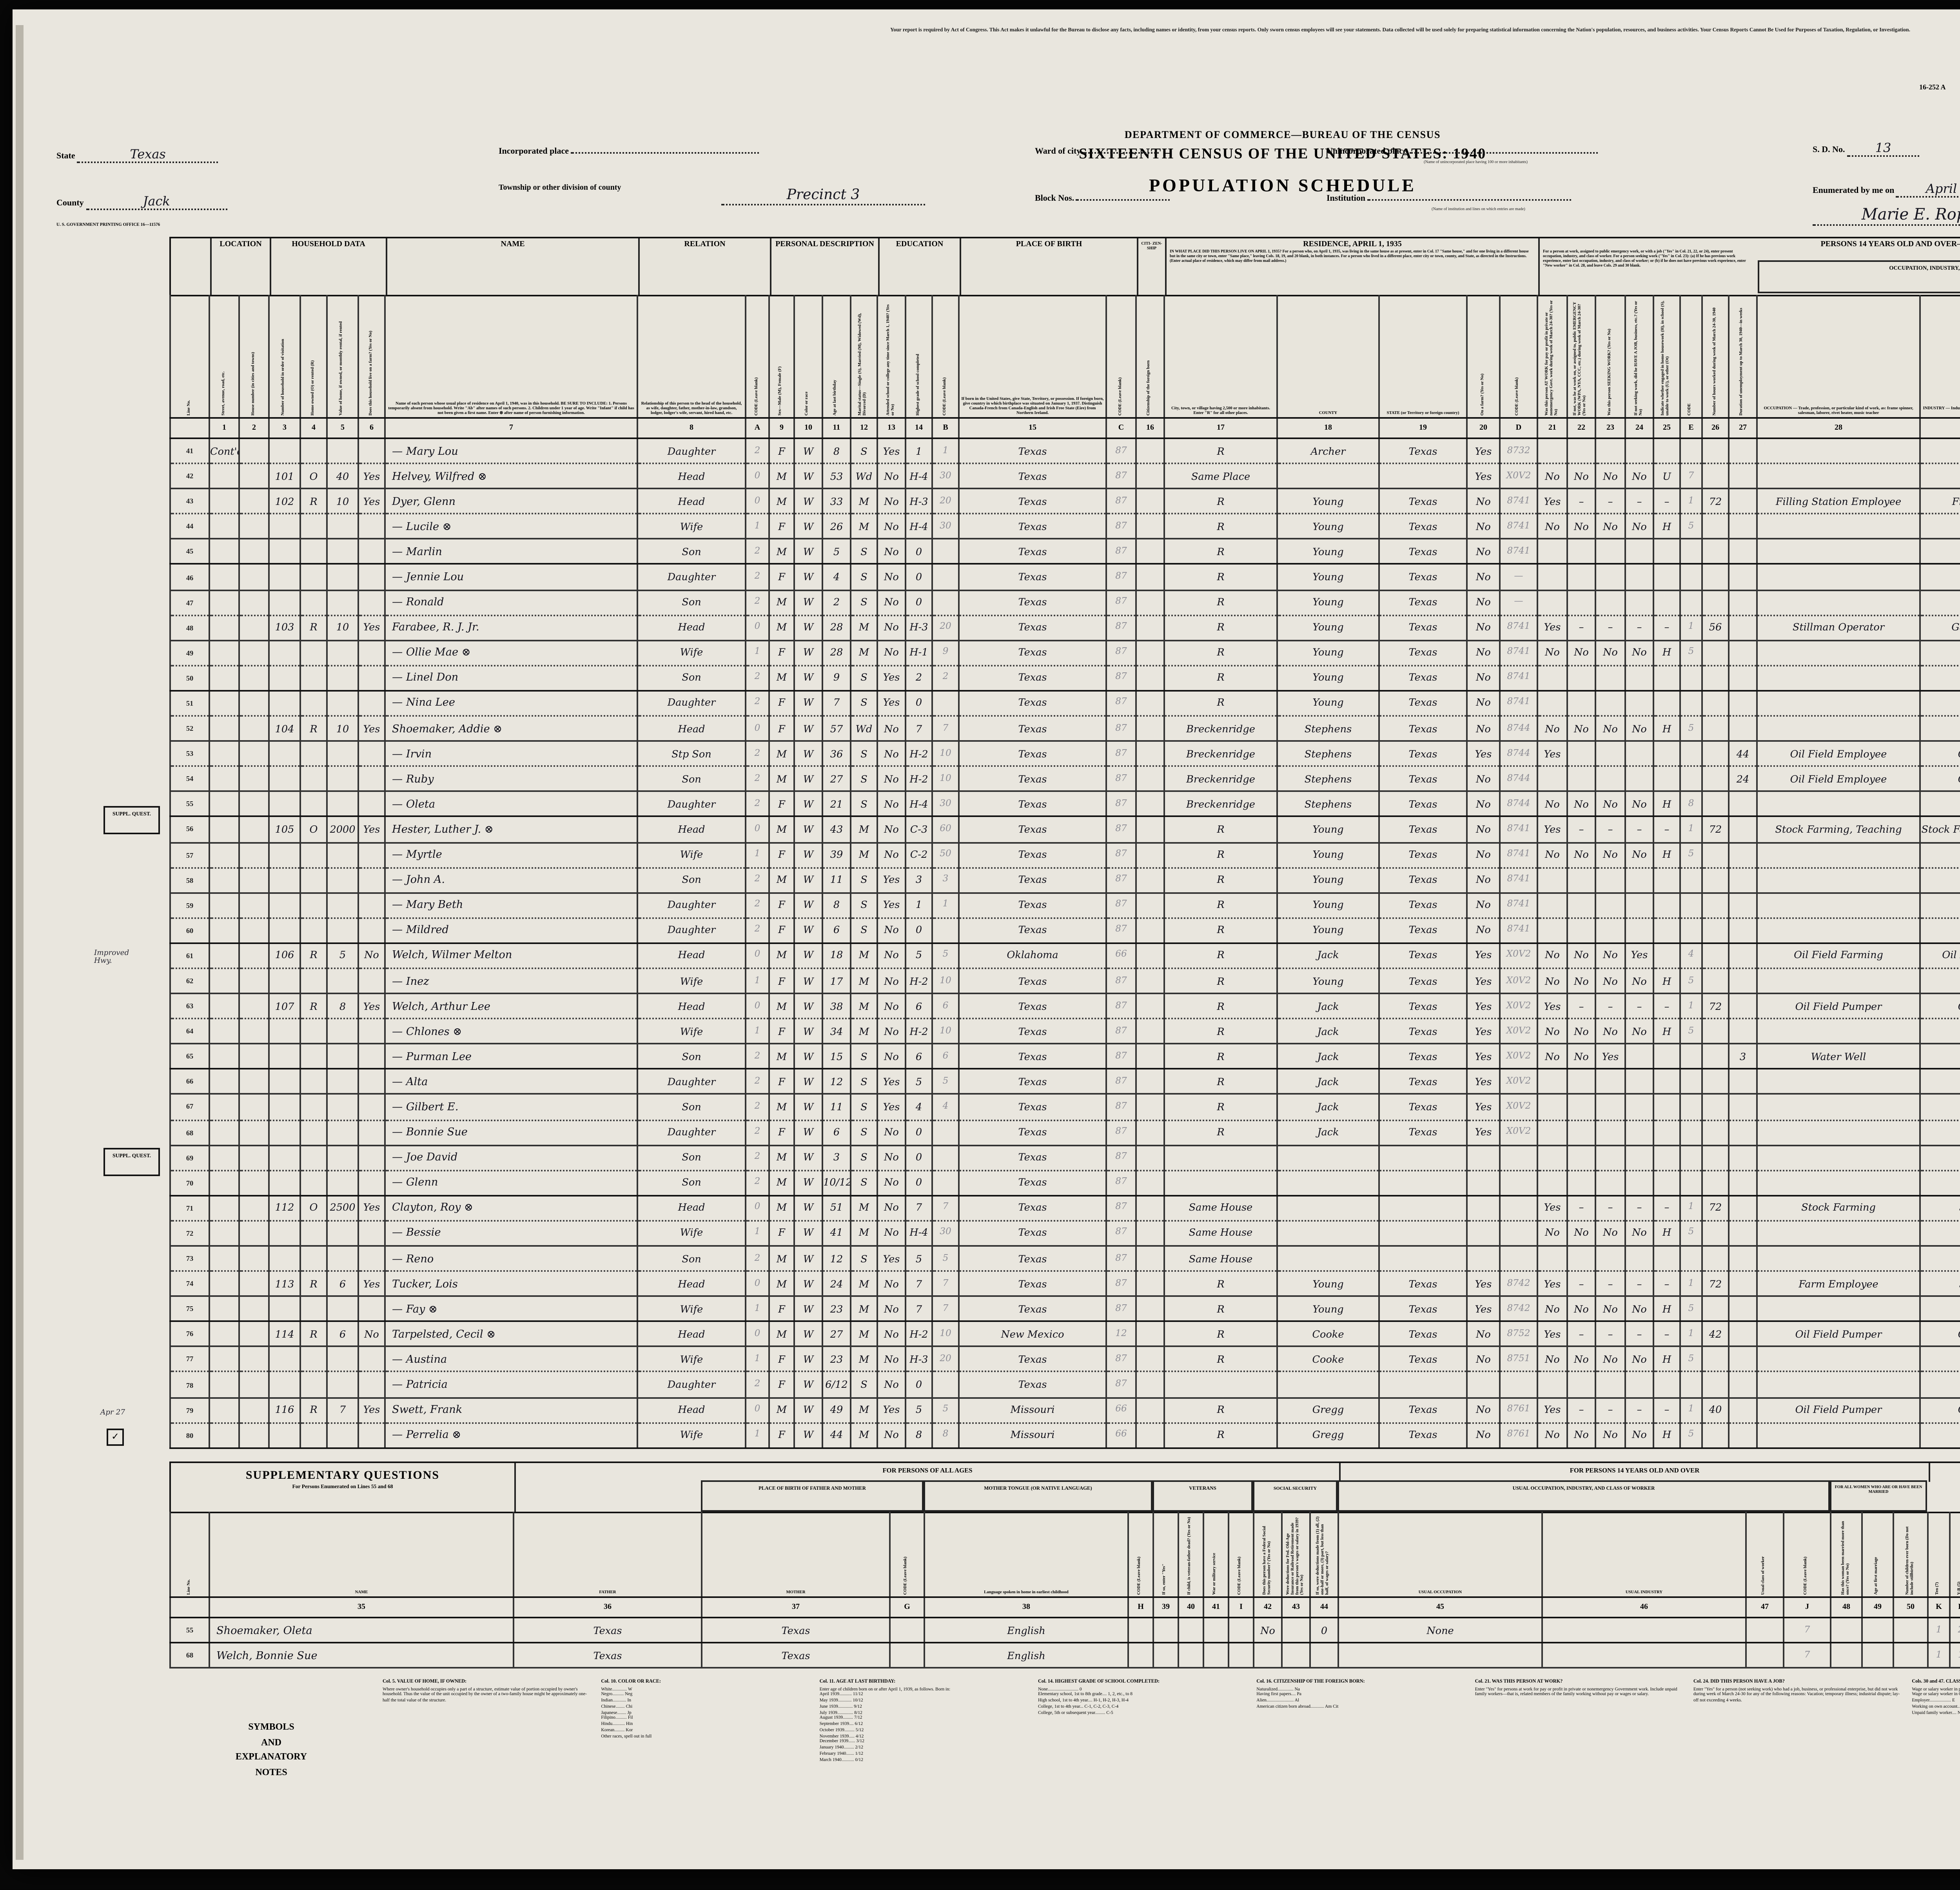 The height and width of the screenshot is (1890, 1960). What do you see at coordinates (1691, 1006) in the screenshot?
I see `cell-c30-line63: 1` at bounding box center [1691, 1006].